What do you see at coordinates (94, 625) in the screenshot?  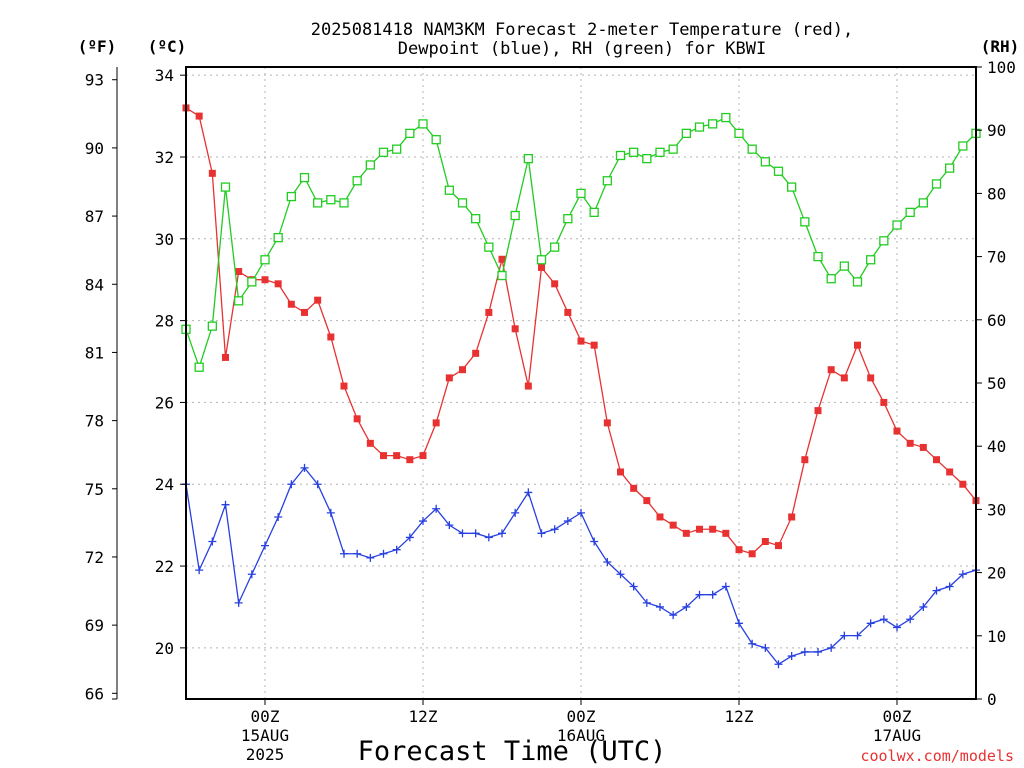 I see `tick-label-fahrenheit: 69` at bounding box center [94, 625].